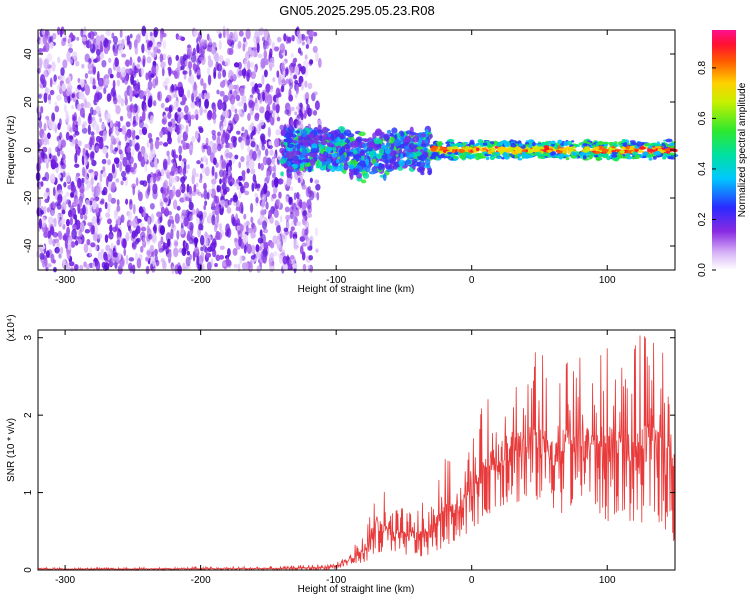 The width and height of the screenshot is (750, 600). I want to click on spectrogram-x-axis-label: Height of straight line (km), so click(356, 289).